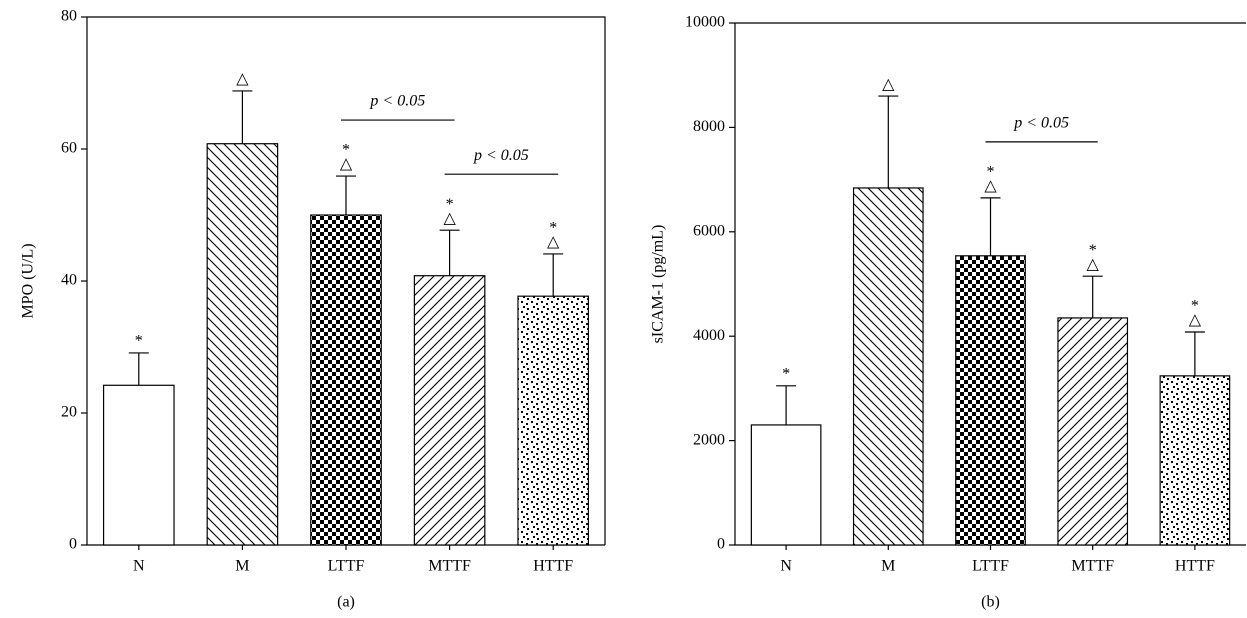  I want to click on y-tick-label: 8000, so click(709, 126).